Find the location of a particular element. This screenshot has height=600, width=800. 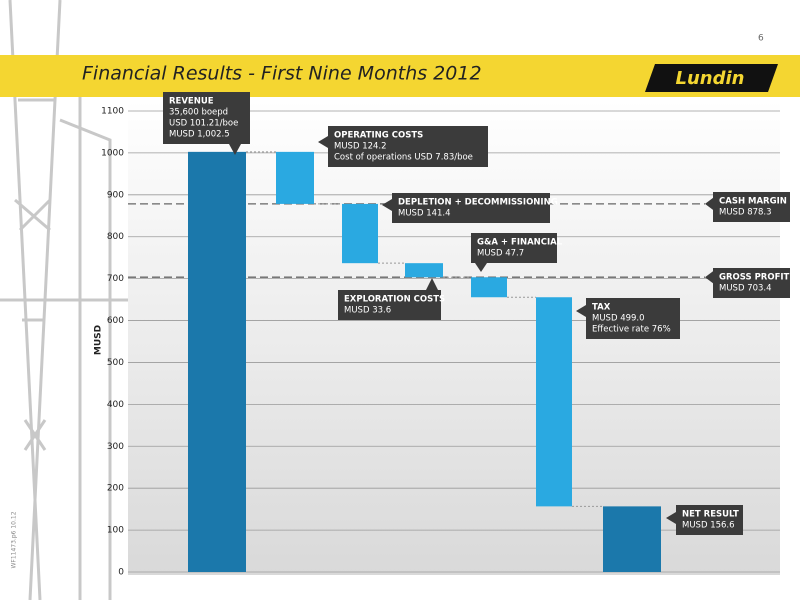

y-tick-label: 700 is located at coordinates (115, 279).